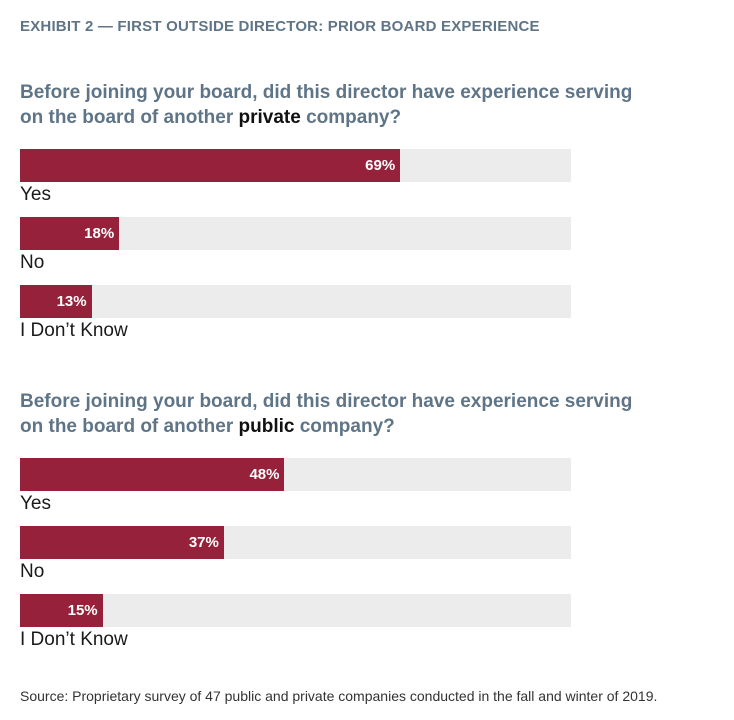 The height and width of the screenshot is (720, 734). I want to click on chart-1-value-label-yes: 69%, so click(380, 165).